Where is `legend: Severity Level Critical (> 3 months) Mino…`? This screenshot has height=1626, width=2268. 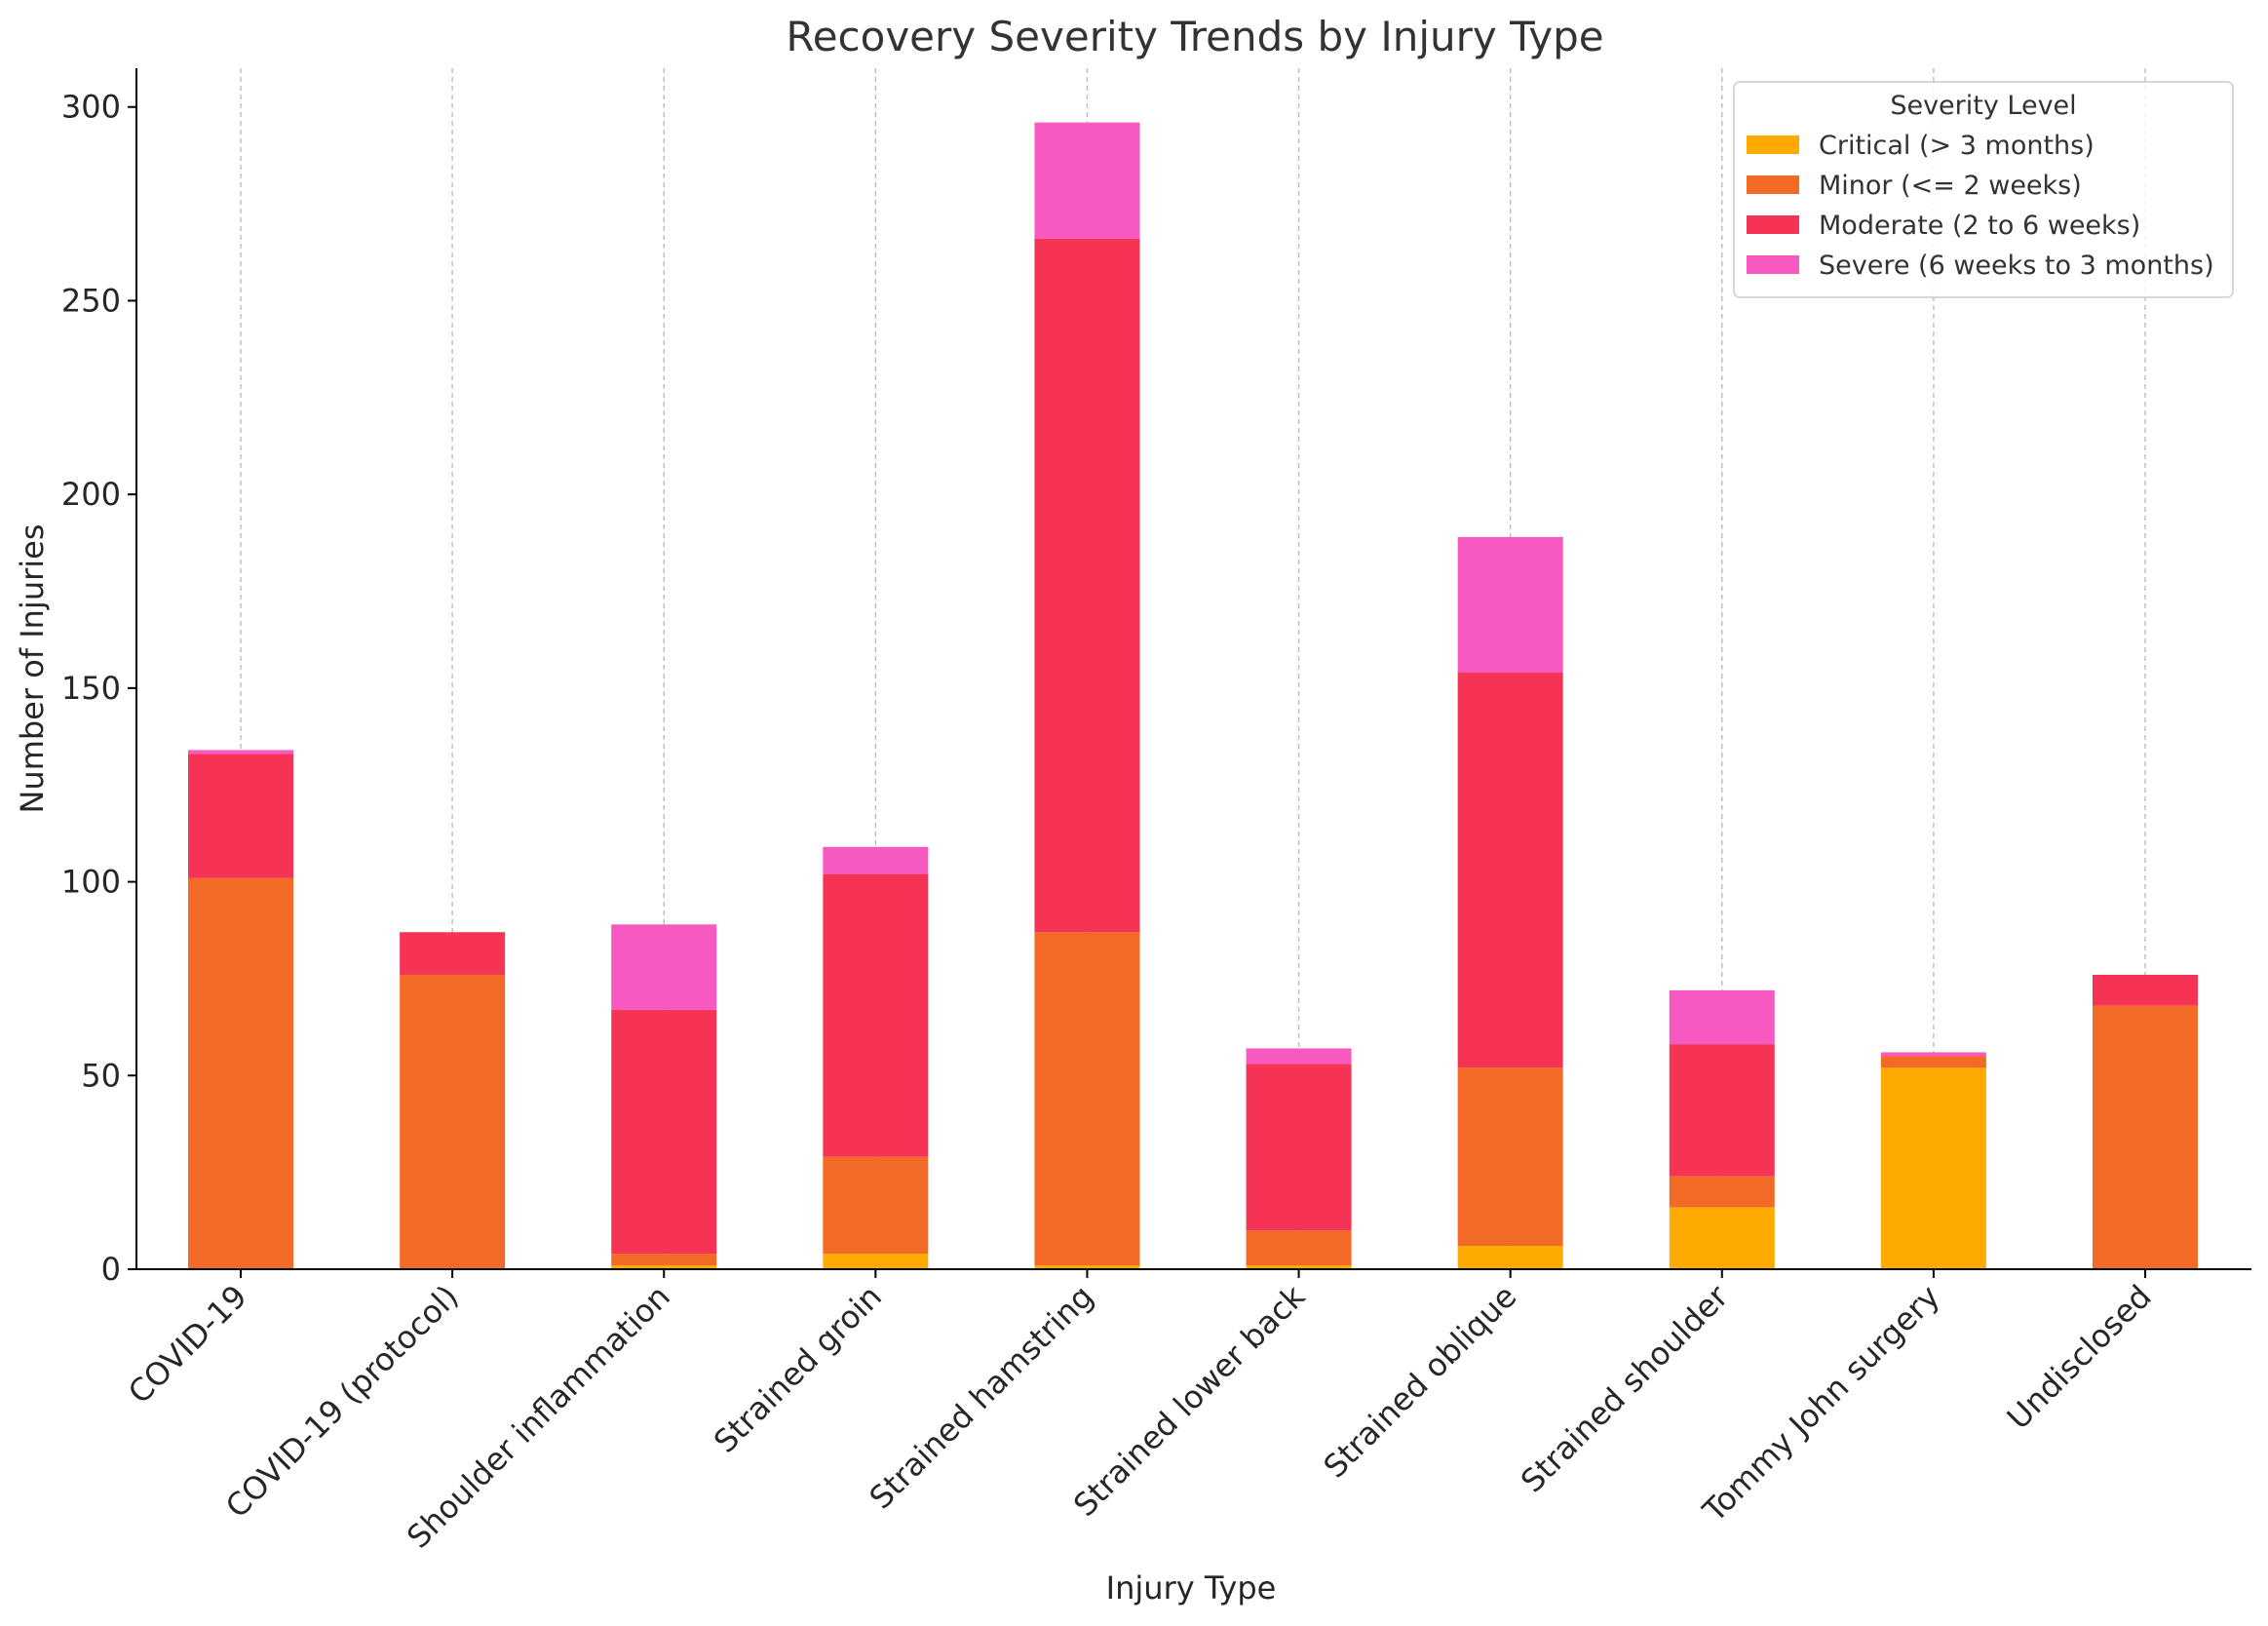
legend: Severity Level Critical (> 3 months) Mino… is located at coordinates (1983, 190).